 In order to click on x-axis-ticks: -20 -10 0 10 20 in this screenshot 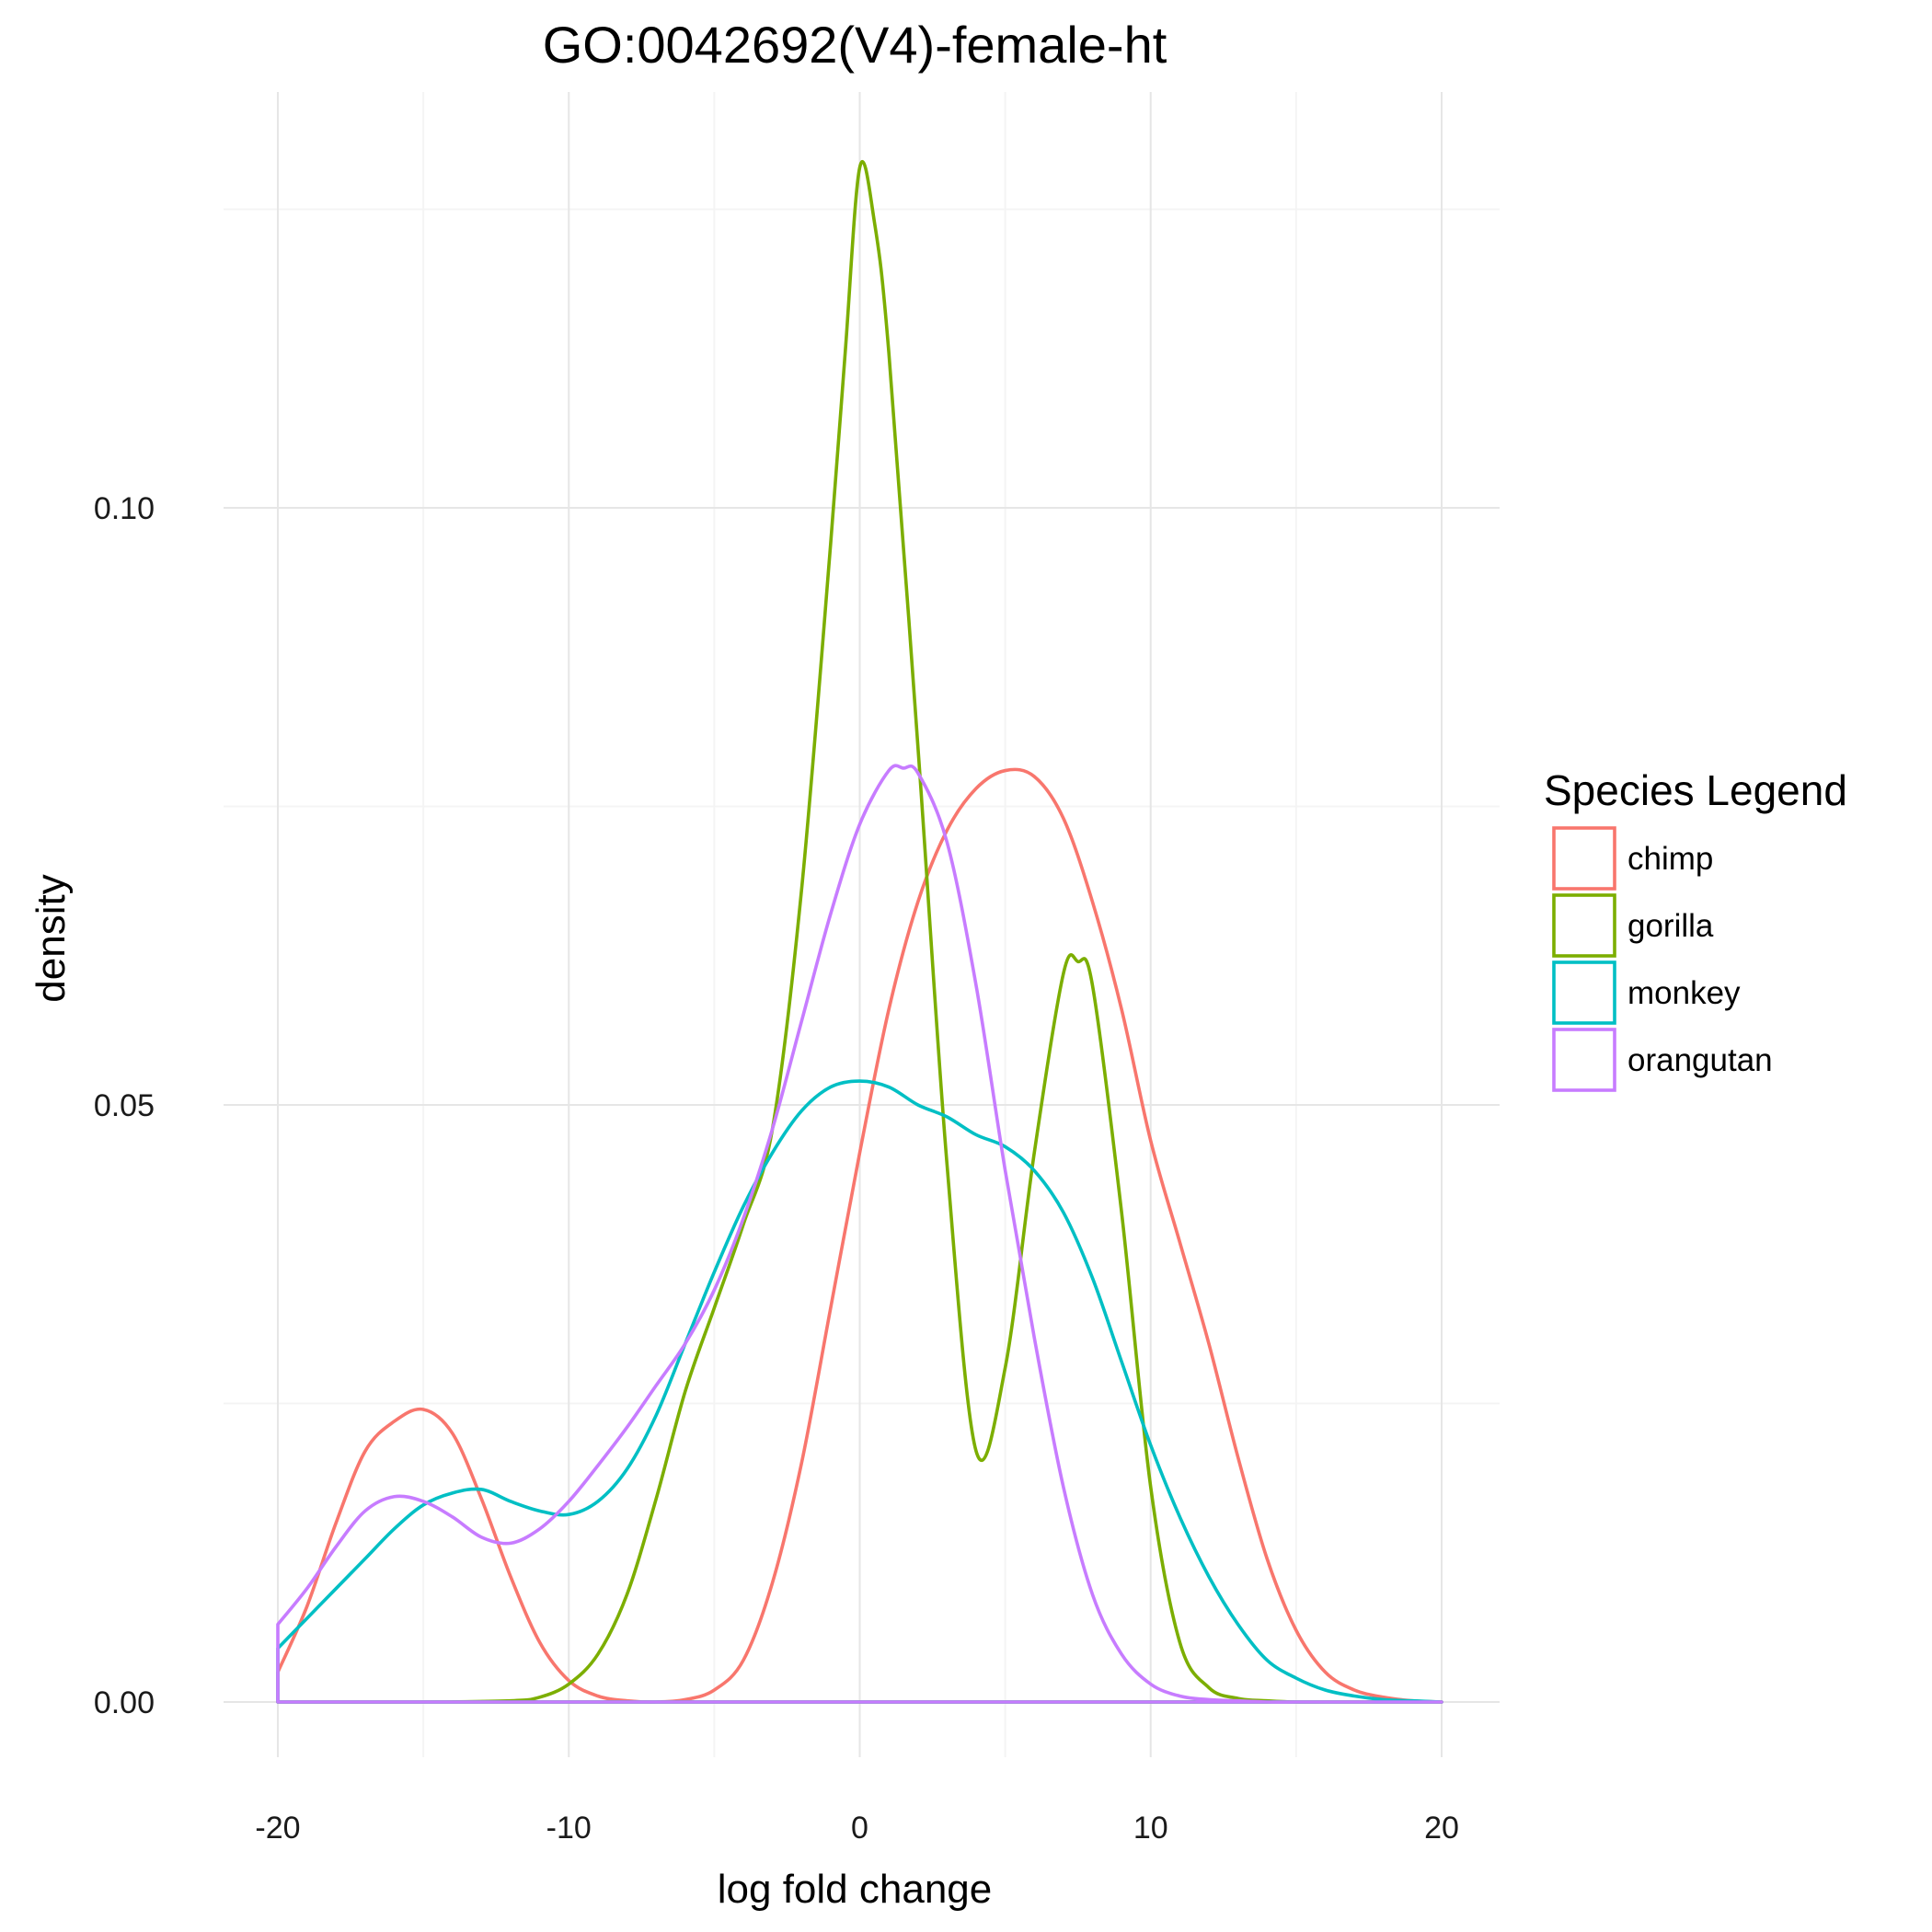, I will do `click(856, 1828)`.